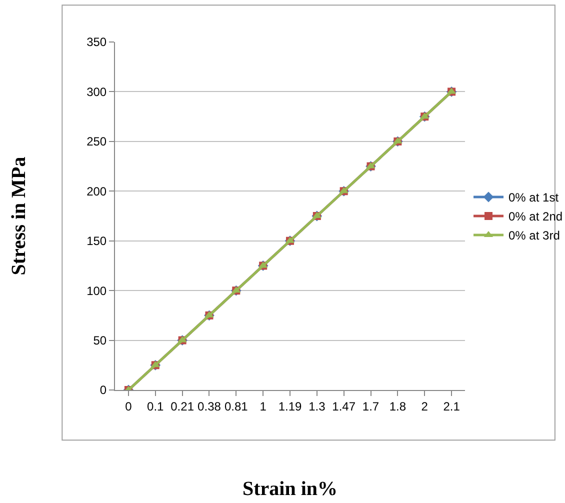  What do you see at coordinates (371, 406) in the screenshot?
I see `x-tick-label: 1.7` at bounding box center [371, 406].